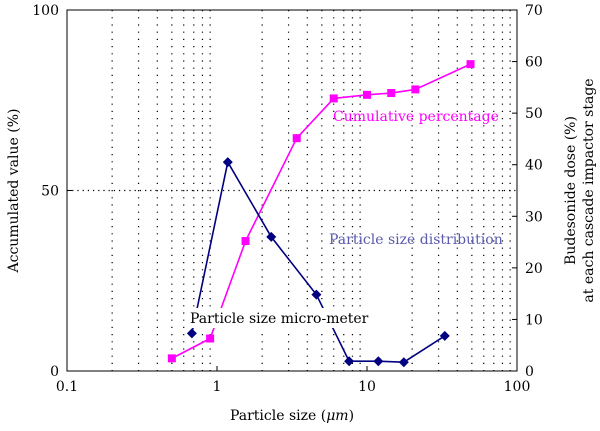  I want to click on annotation-particle-size-micro-meter: Particle size micro-meter, so click(279, 319).